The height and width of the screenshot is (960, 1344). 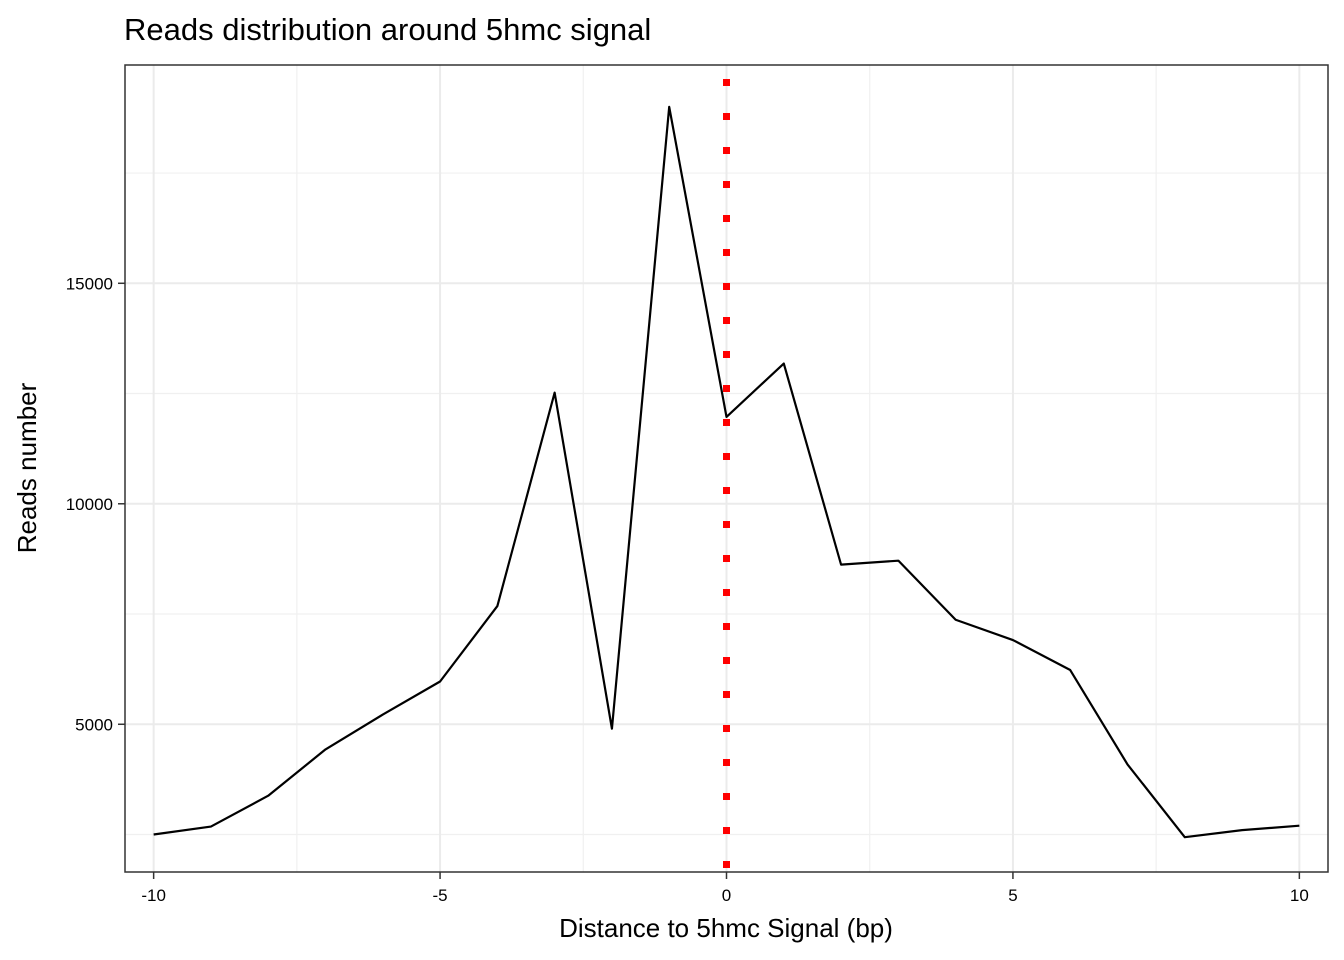 I want to click on x-tick-label: 0, so click(x=726, y=895).